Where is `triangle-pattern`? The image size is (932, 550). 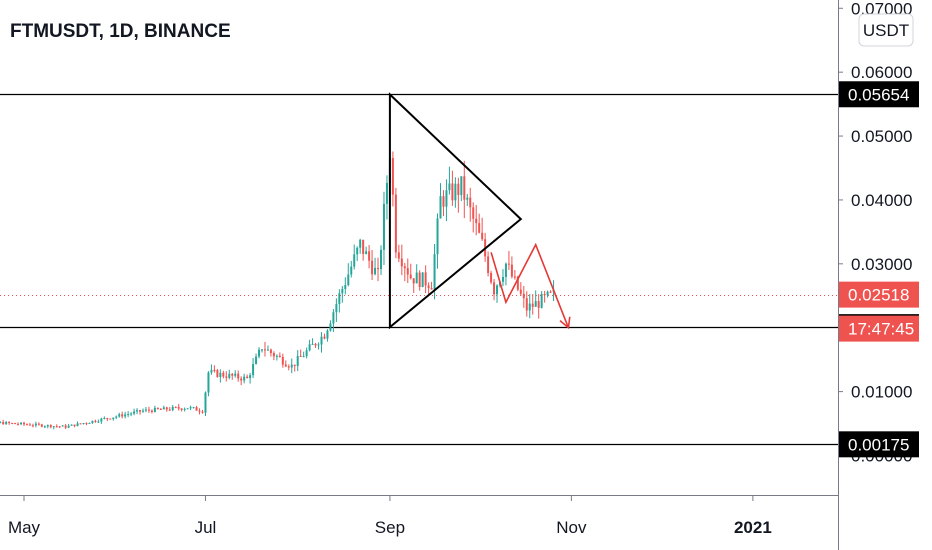 triangle-pattern is located at coordinates (455, 211).